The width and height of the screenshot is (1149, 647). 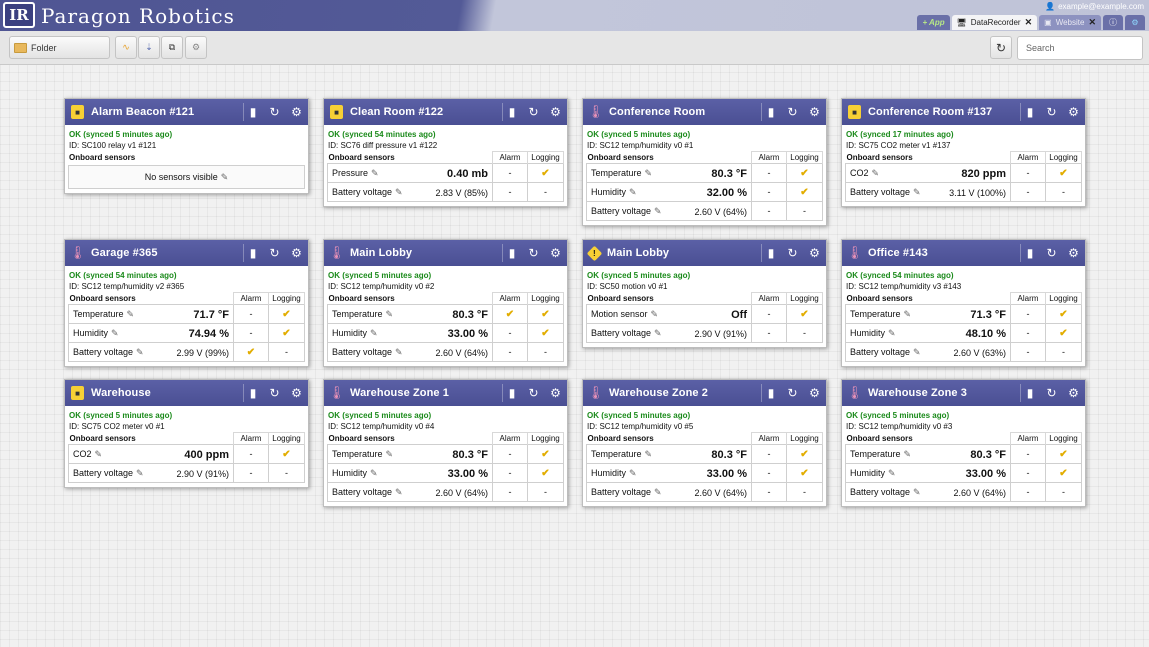 What do you see at coordinates (963, 393) in the screenshot?
I see `card-header: 🌡 Warehouse Zone 3 ▮ ↻ ⚙` at bounding box center [963, 393].